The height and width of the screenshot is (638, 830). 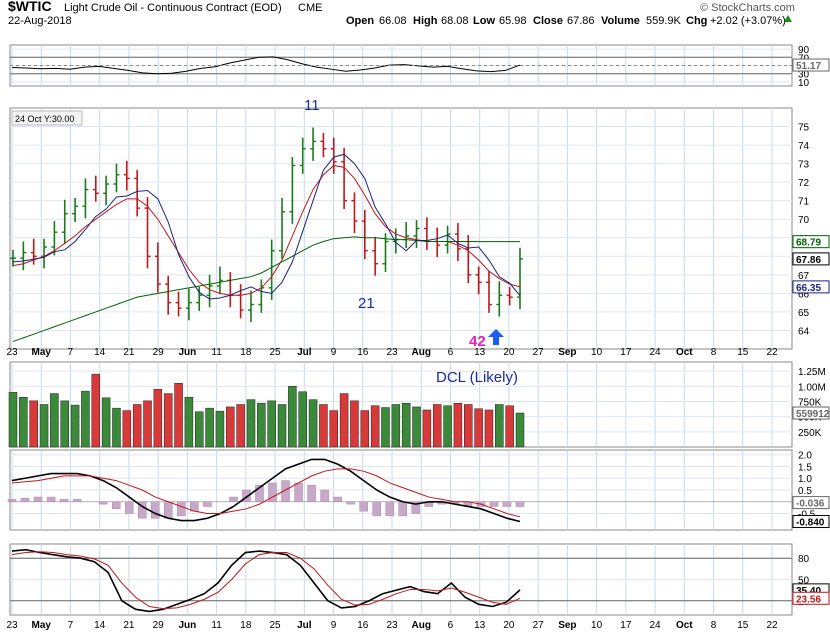 What do you see at coordinates (804, 313) in the screenshot?
I see `y-tick-price: 65` at bounding box center [804, 313].